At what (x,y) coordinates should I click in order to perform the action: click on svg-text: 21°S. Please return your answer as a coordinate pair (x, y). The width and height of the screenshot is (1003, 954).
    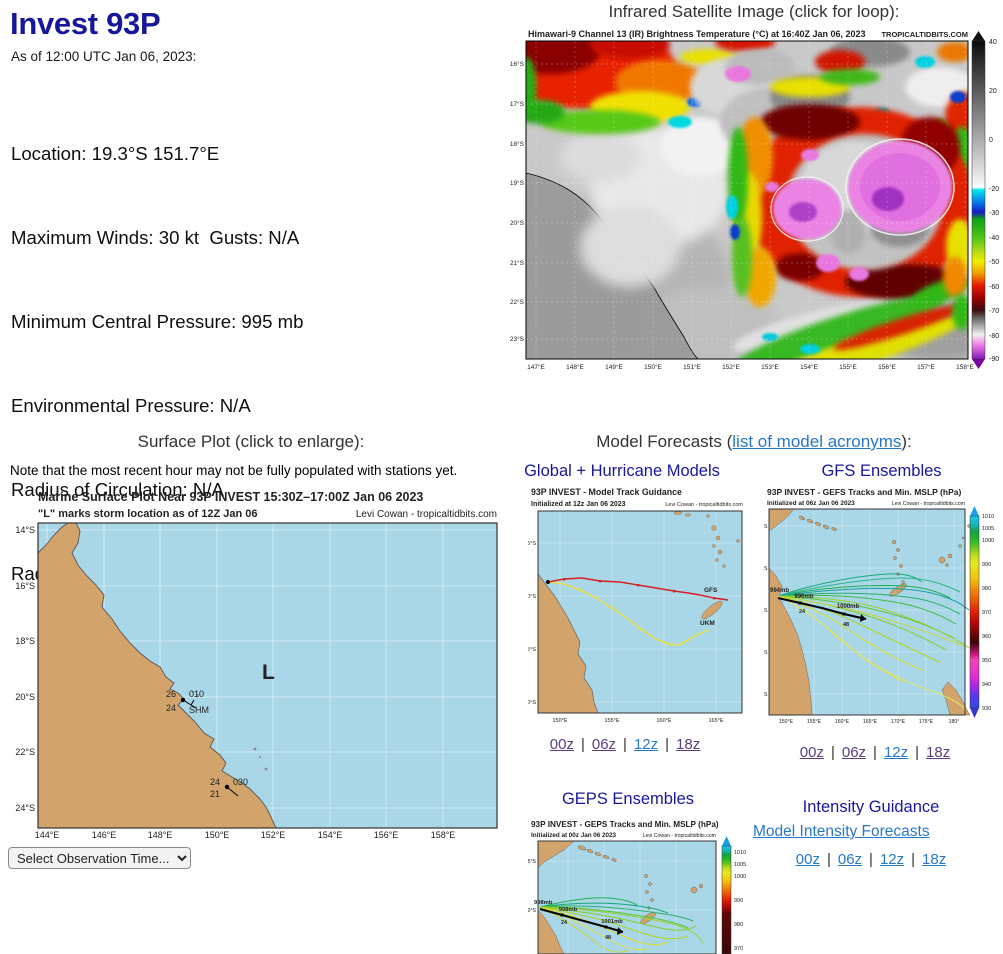
    Looking at the image, I should click on (517, 263).